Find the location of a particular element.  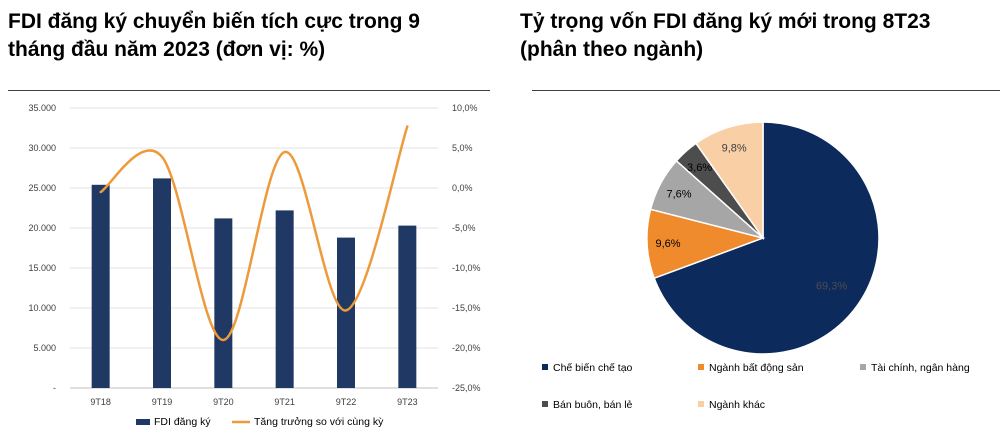

legend-label-line: Tăng trưởng so với cùng kỳ is located at coordinates (319, 422).